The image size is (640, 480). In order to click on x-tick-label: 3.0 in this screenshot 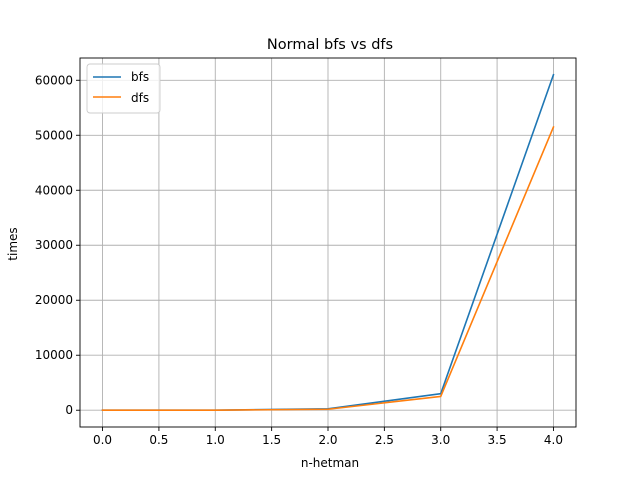, I will do `click(440, 440)`.